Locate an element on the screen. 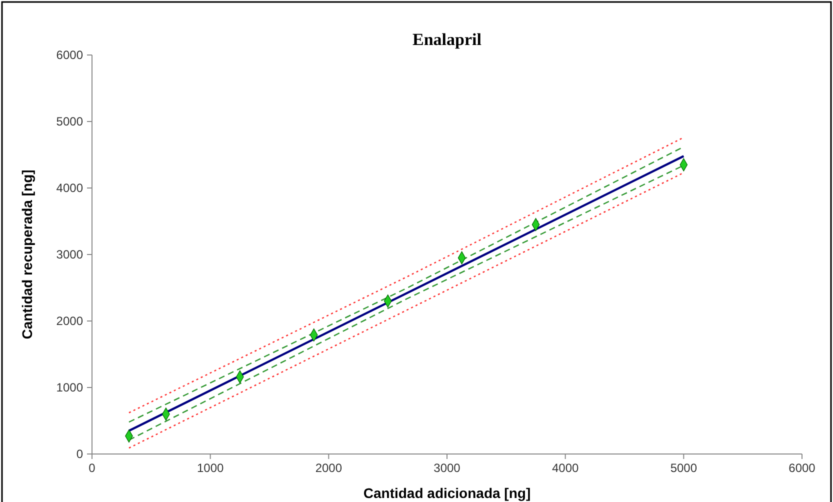 The width and height of the screenshot is (833, 502). y-tick-label: 5000 is located at coordinates (70, 121).